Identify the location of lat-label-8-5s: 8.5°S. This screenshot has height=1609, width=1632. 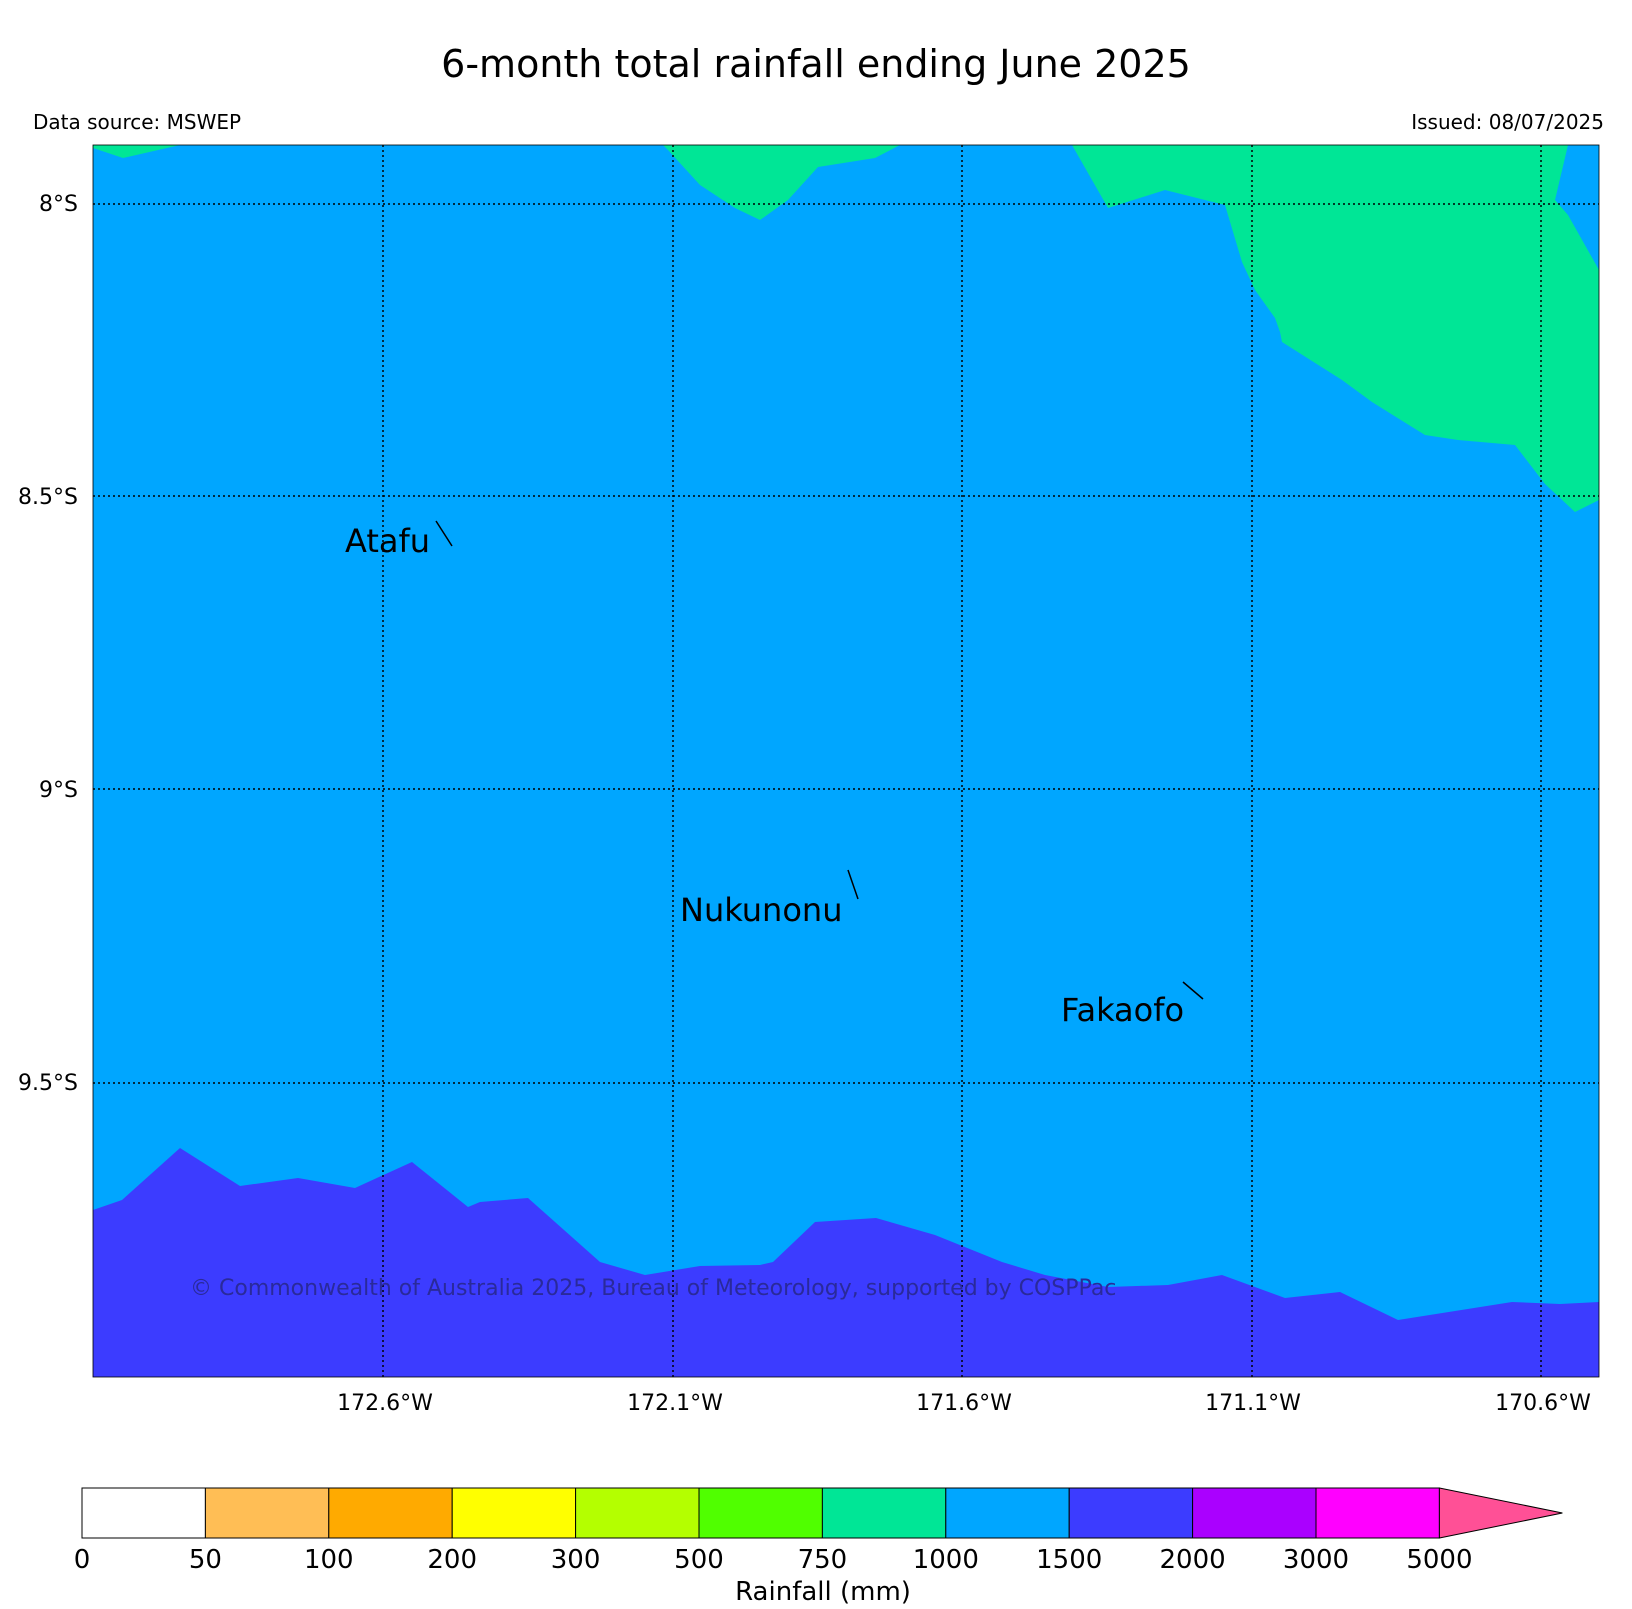
(48, 497).